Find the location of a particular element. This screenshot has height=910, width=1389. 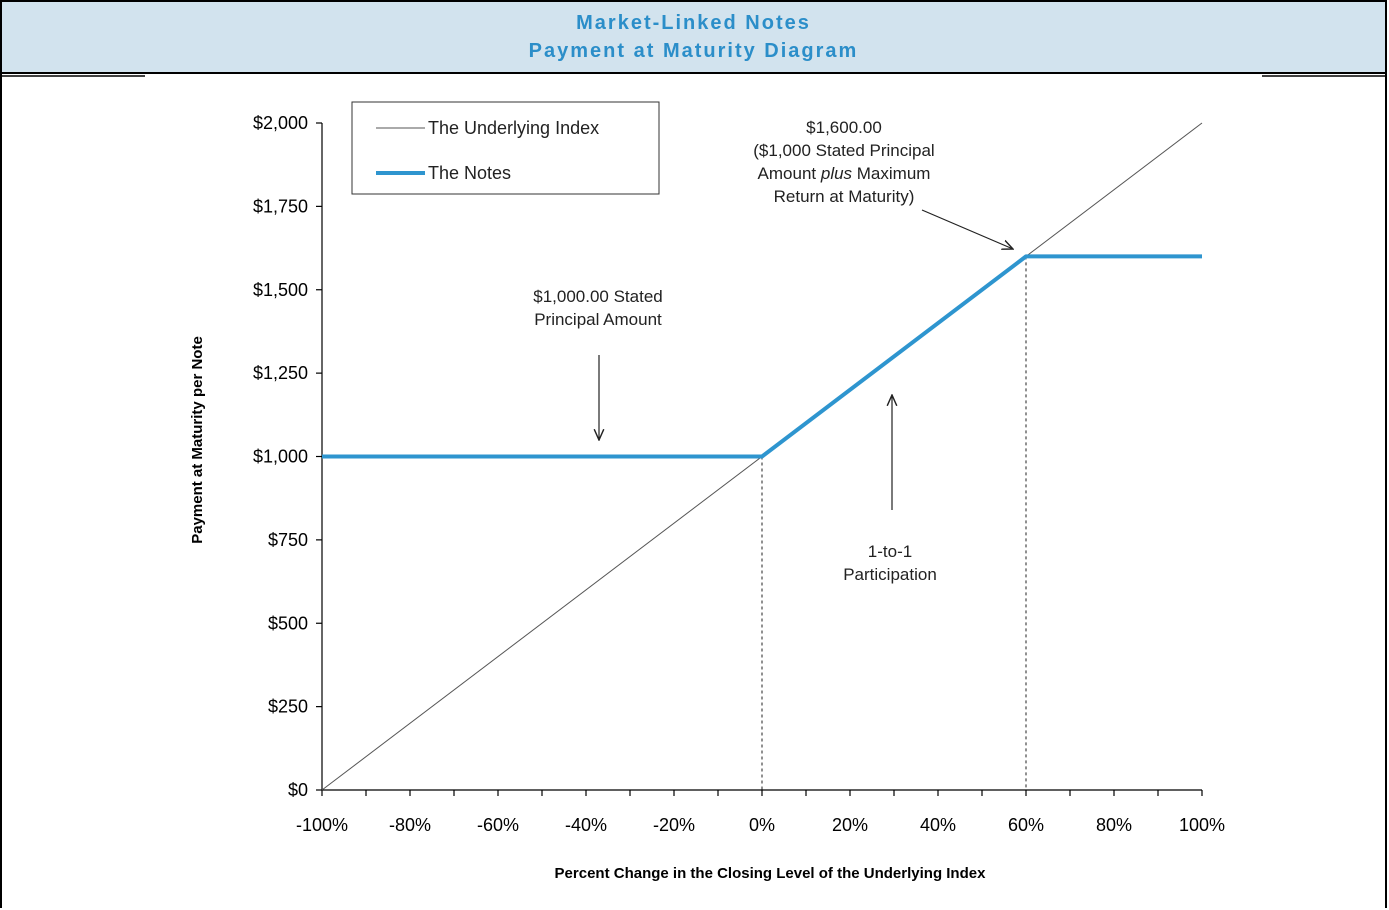

y-tick-label: $1,000 is located at coordinates (280, 457).